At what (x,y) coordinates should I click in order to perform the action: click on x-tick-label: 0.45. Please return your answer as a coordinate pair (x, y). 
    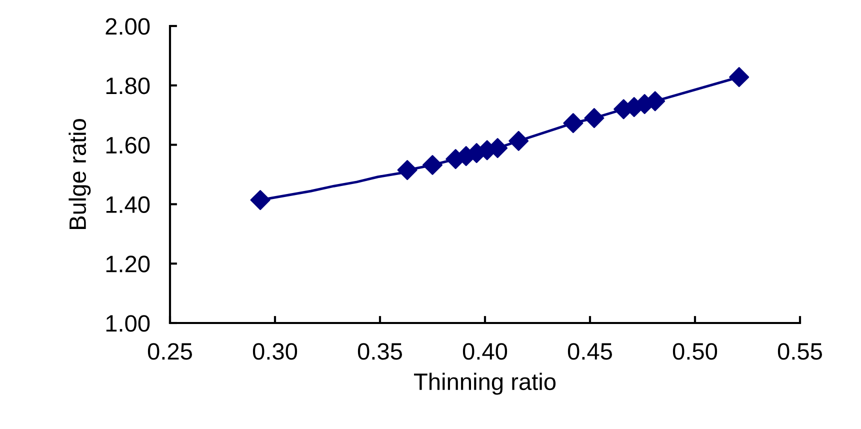
    Looking at the image, I should click on (590, 351).